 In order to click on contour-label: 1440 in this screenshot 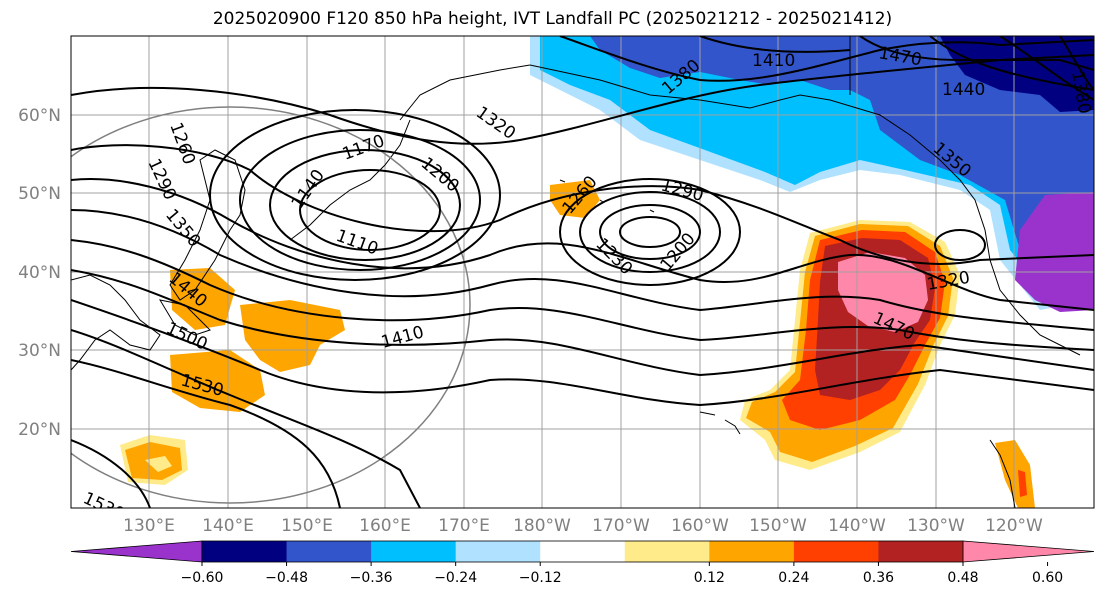, I will do `click(963, 90)`.